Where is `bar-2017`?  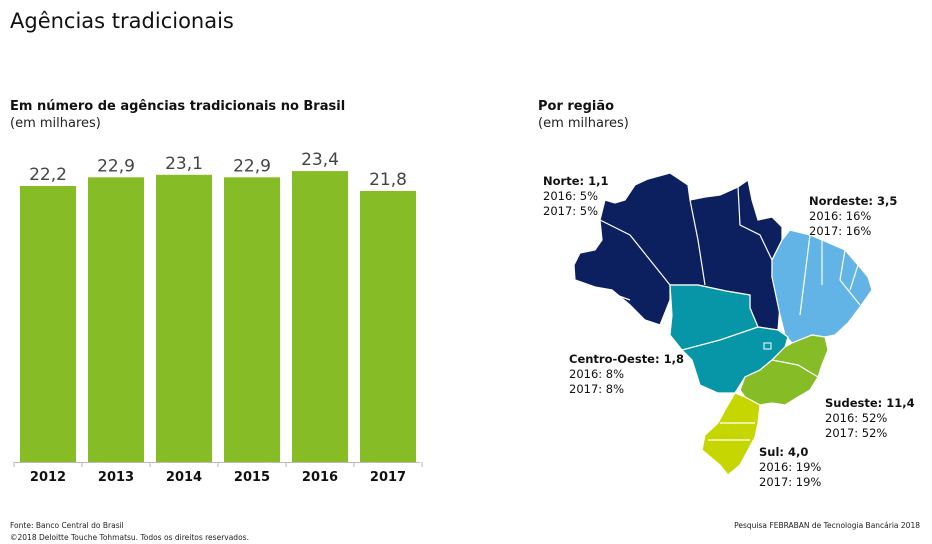
bar-2017 is located at coordinates (388, 326).